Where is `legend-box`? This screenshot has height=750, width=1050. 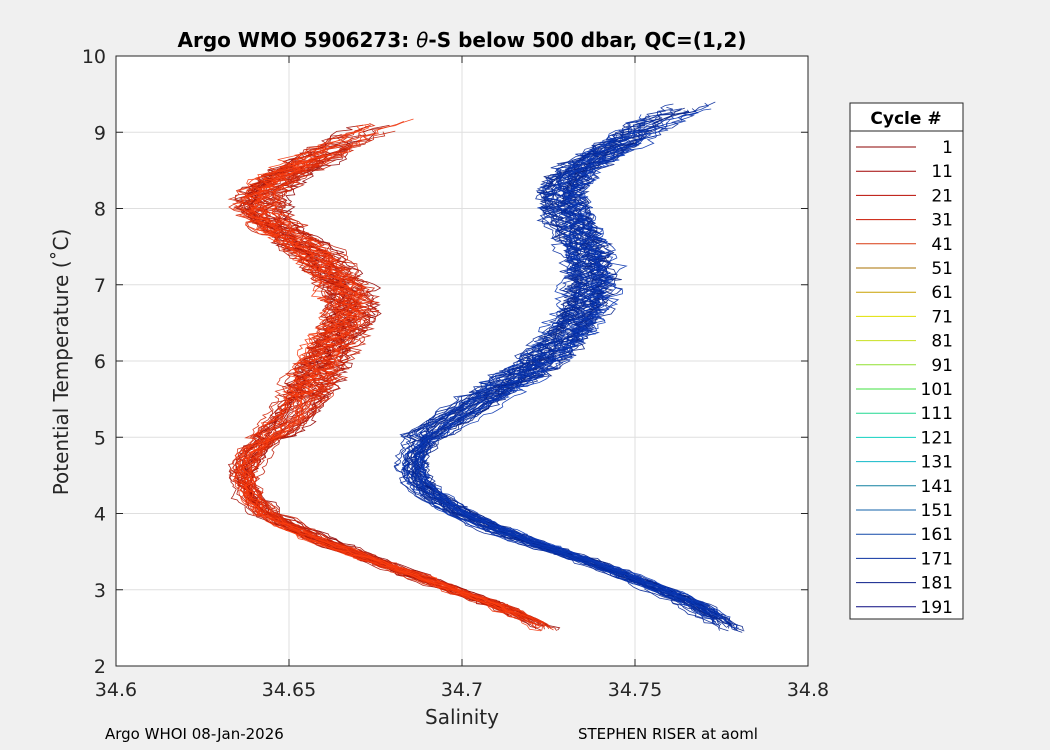
legend-box is located at coordinates (906, 361).